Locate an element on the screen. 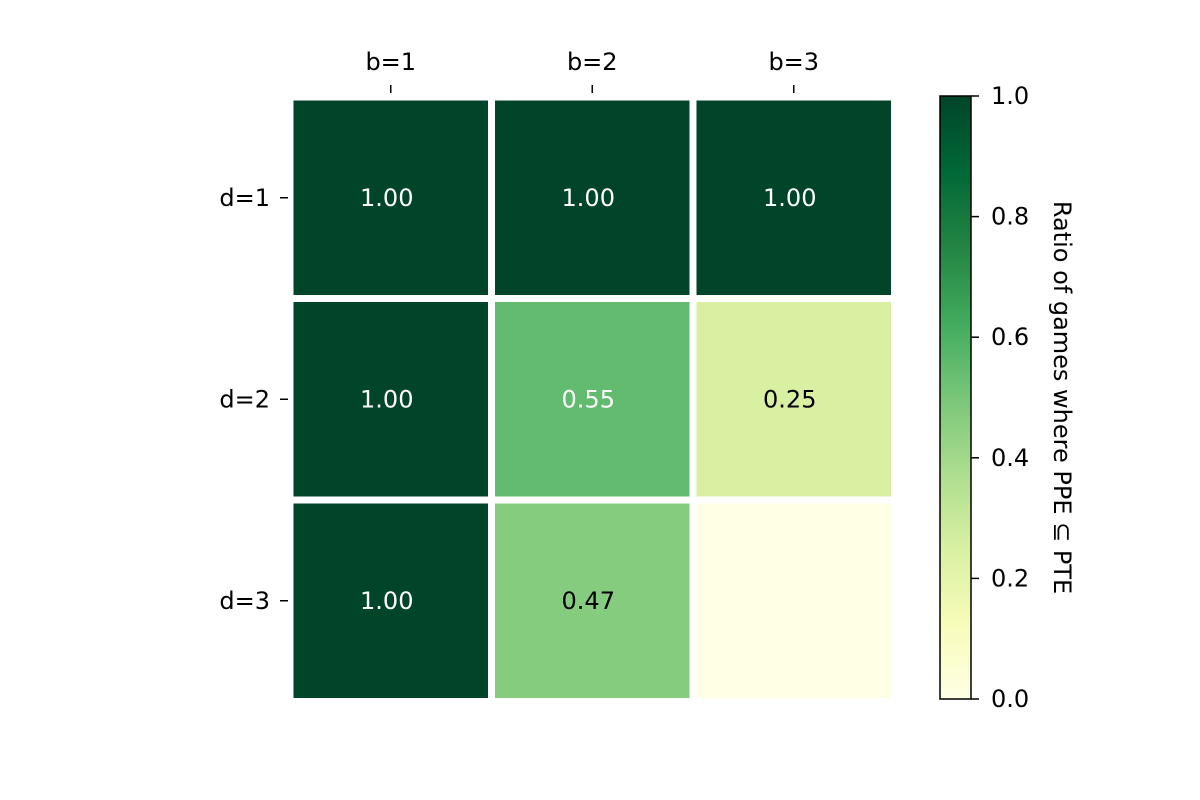 This screenshot has height=800, width=1200. y-tick-label: d=2 is located at coordinates (244, 399).